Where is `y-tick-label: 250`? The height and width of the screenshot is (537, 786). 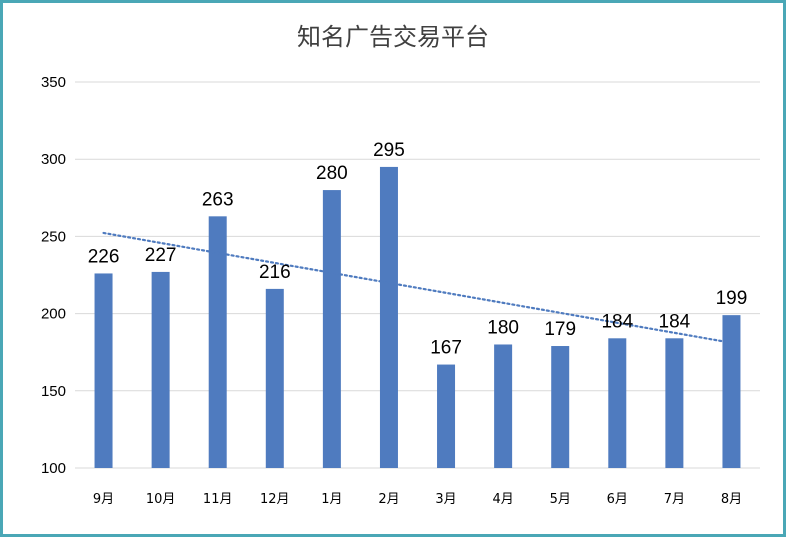 y-tick-label: 250 is located at coordinates (53, 236).